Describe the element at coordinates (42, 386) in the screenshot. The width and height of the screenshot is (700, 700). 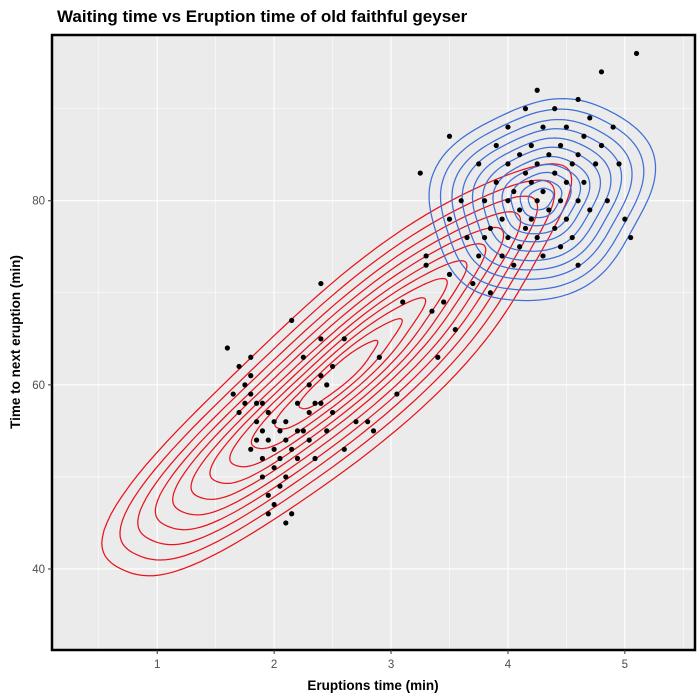
I see `y-axis-ticks: 40 60 80` at that location.